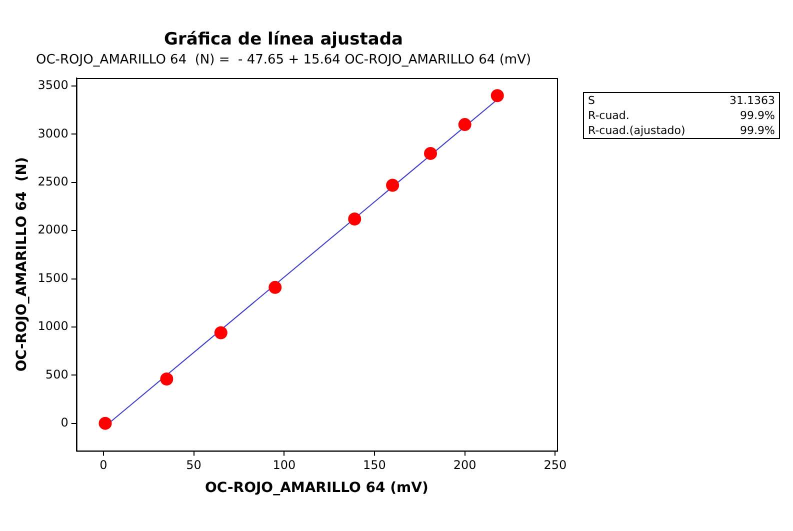 The height and width of the screenshot is (531, 793). I want to click on chart-subtitle: OC-ROJO_AMARILLO 64 (N) = - 47.65 + 15.64 OC-ROJO_AMARILLO 64 (mV), so click(284, 60).